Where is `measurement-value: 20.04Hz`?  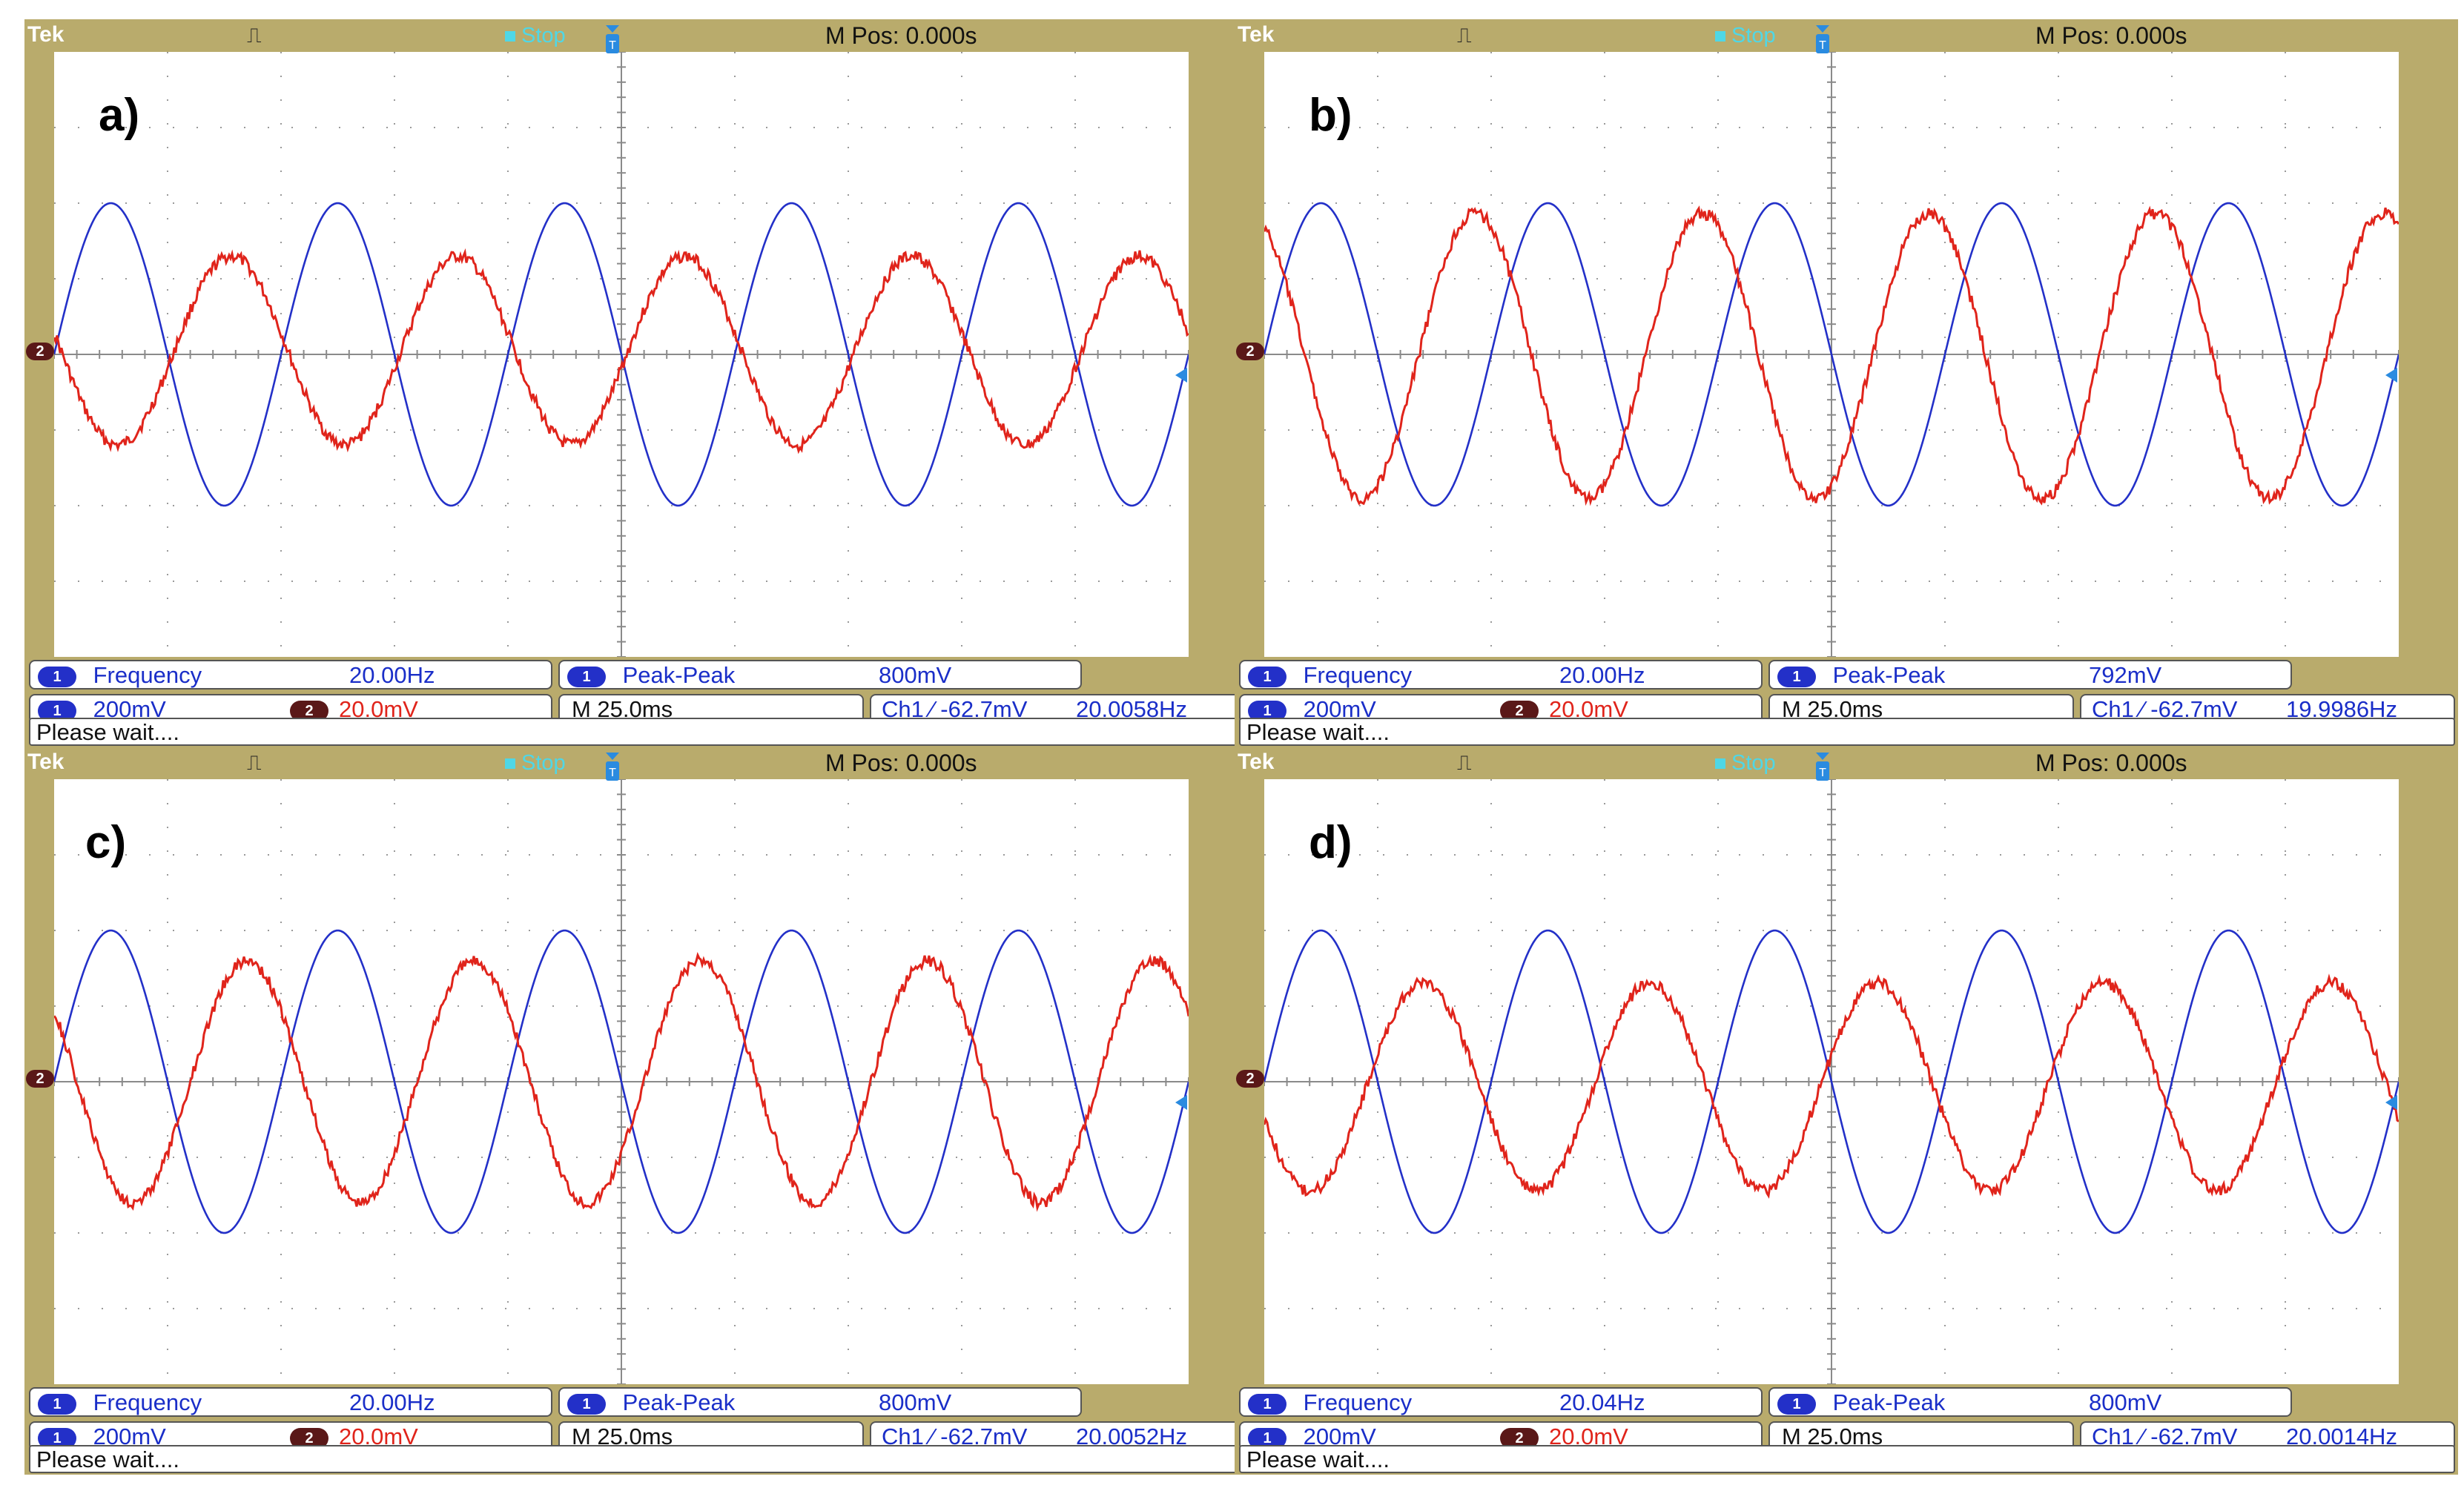 measurement-value: 20.04Hz is located at coordinates (1602, 1402).